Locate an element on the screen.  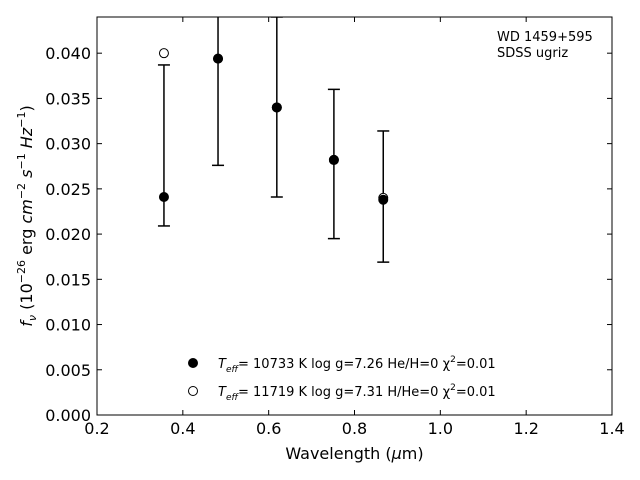
y-tick-label: 0.015 is located at coordinates (68, 279).